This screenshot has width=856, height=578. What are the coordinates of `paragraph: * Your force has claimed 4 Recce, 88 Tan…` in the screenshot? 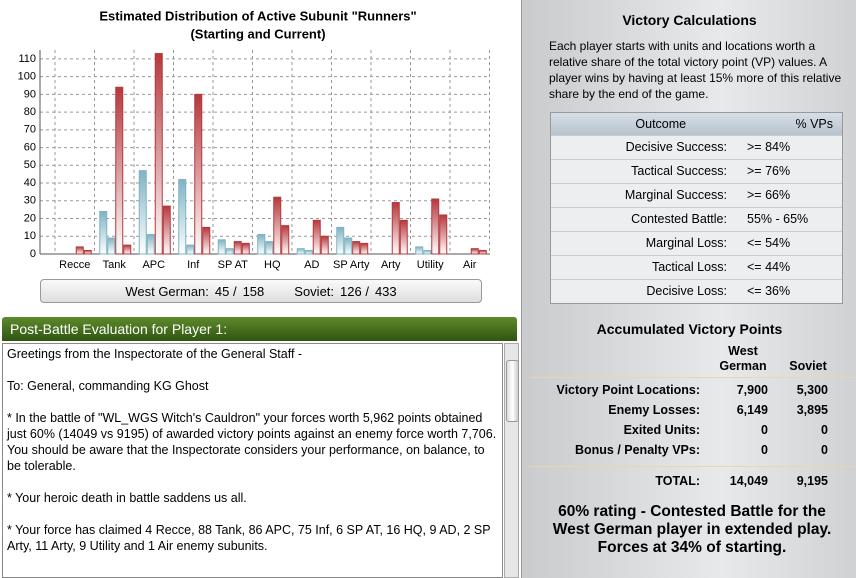 It's located at (249, 538).